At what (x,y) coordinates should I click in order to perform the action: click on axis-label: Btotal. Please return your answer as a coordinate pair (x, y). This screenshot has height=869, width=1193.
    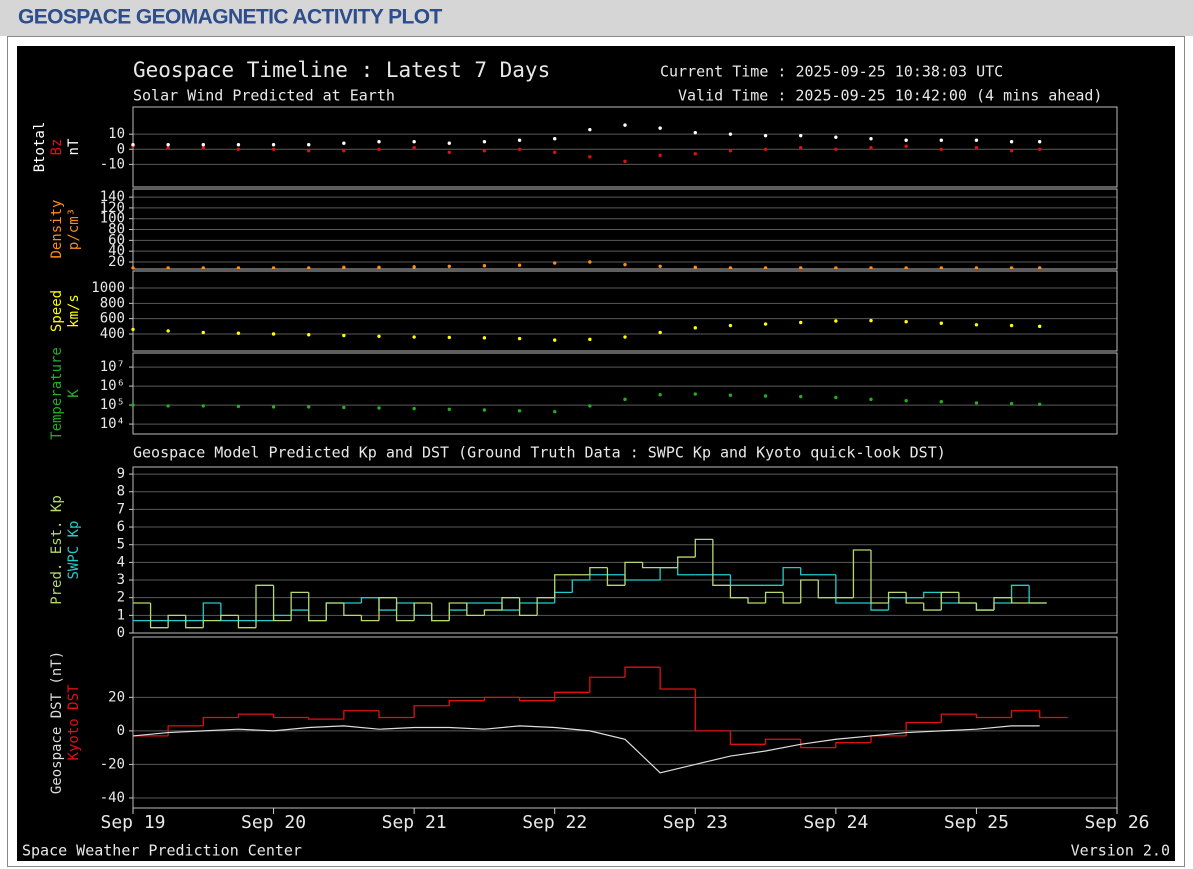
    Looking at the image, I should click on (40, 147).